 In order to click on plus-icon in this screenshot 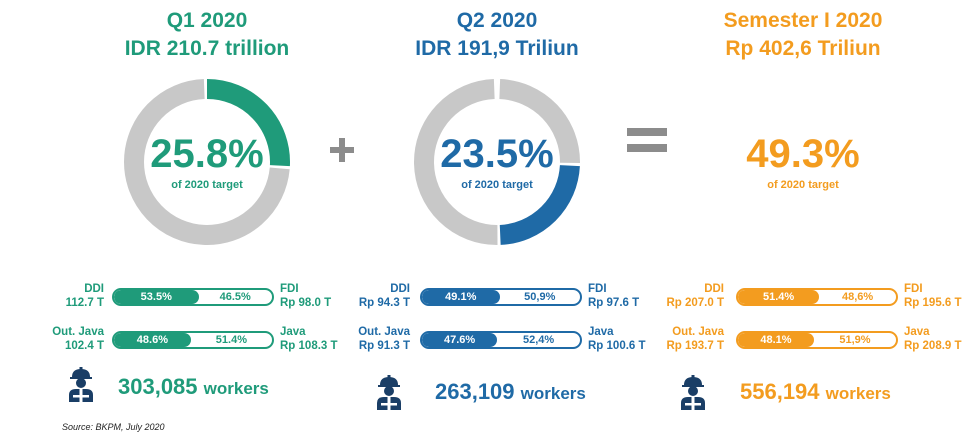, I will do `click(342, 150)`.